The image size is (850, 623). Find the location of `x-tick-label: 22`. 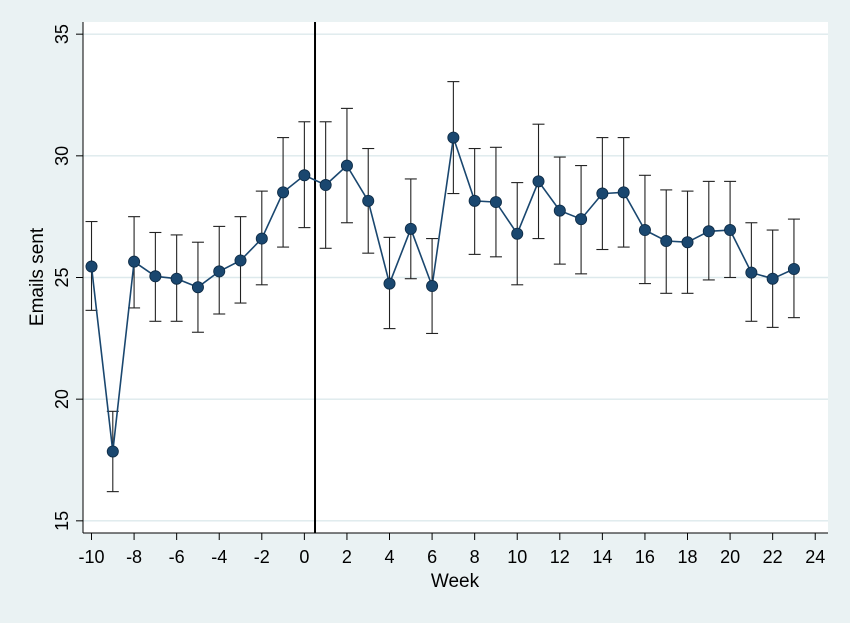

x-tick-label: 22 is located at coordinates (773, 557).